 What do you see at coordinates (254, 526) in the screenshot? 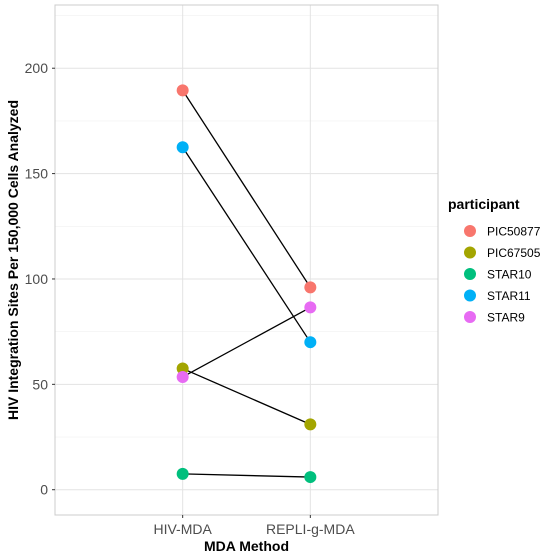
I see `x-axis-ticks: HIV-MDA REPLI-g-MDA` at bounding box center [254, 526].